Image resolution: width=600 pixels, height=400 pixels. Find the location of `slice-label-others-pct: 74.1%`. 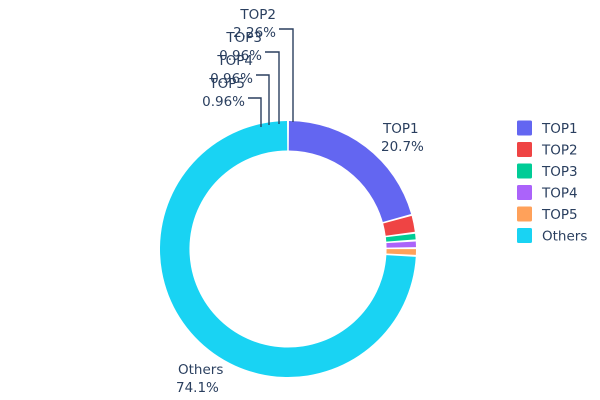

slice-label-others-pct: 74.1% is located at coordinates (197, 388).